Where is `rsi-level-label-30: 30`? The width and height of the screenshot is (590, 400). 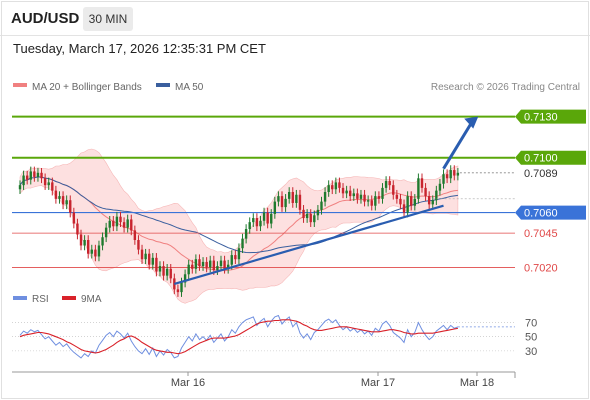
rsi-level-label-30: 30 is located at coordinates (531, 352).